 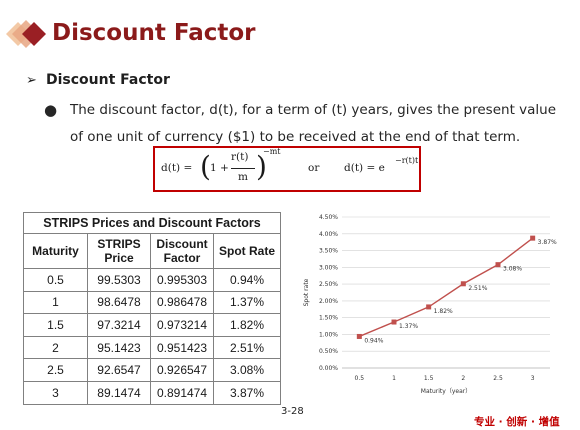 I want to click on table-cell: 92.6547, so click(x=119, y=370).